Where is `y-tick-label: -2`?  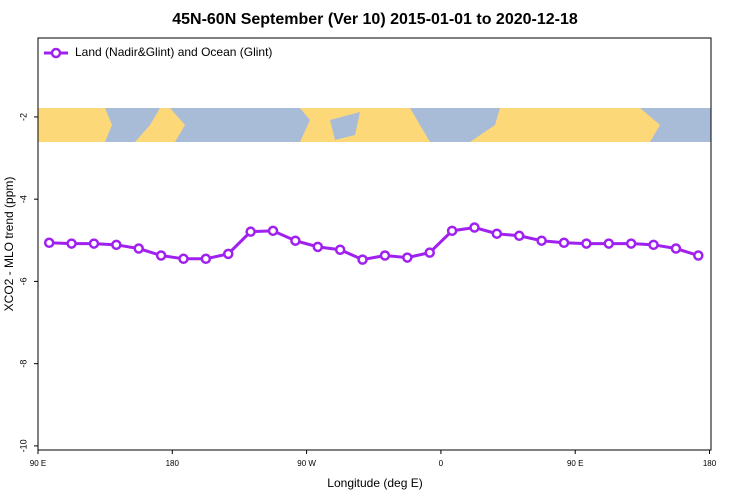 y-tick-label: -2 is located at coordinates (23, 117).